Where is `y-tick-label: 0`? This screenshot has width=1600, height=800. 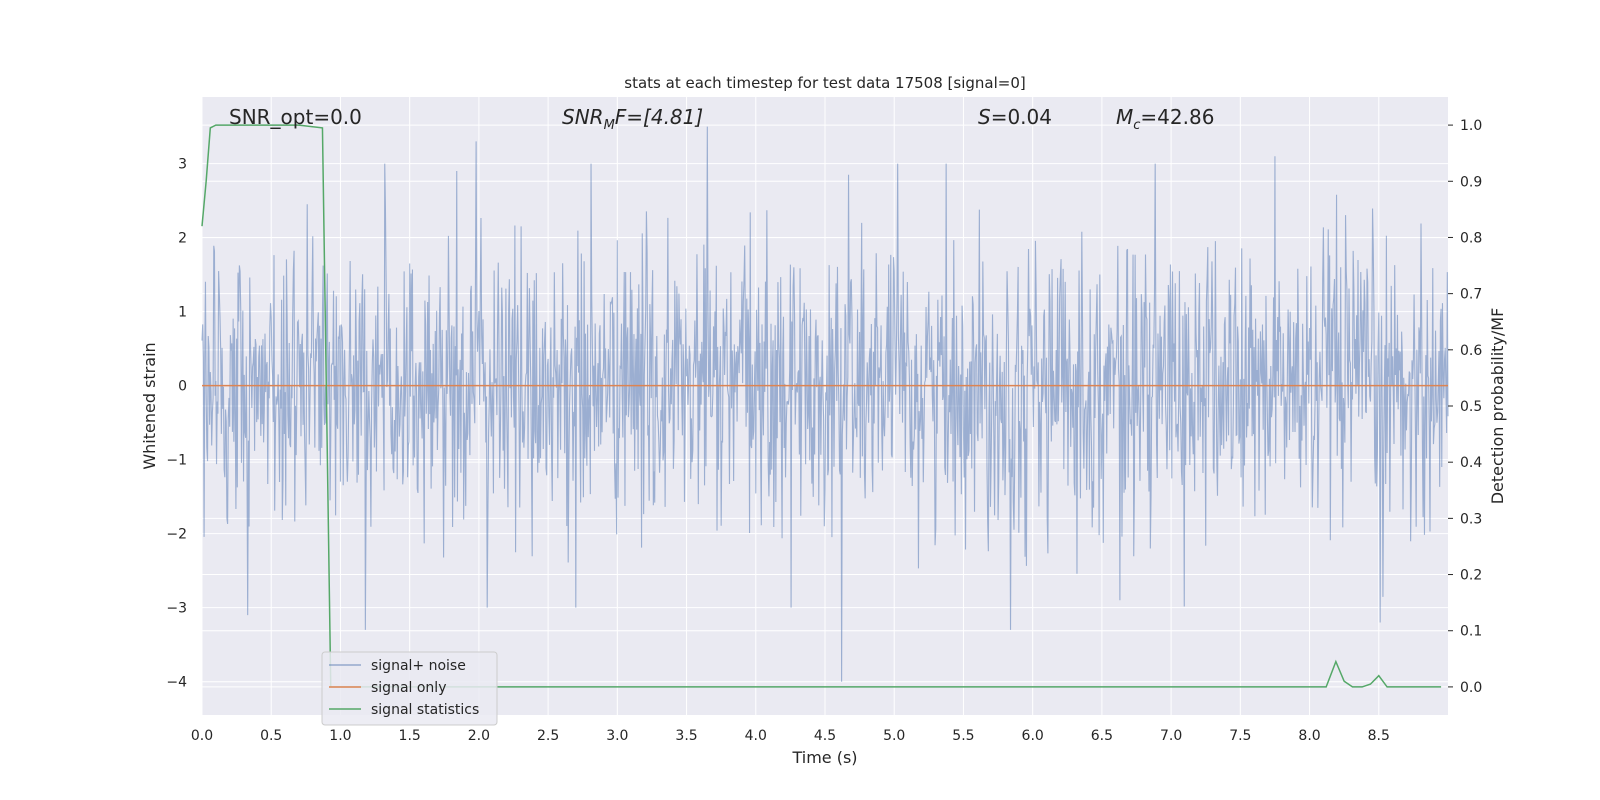
y-tick-label: 0 is located at coordinates (182, 387).